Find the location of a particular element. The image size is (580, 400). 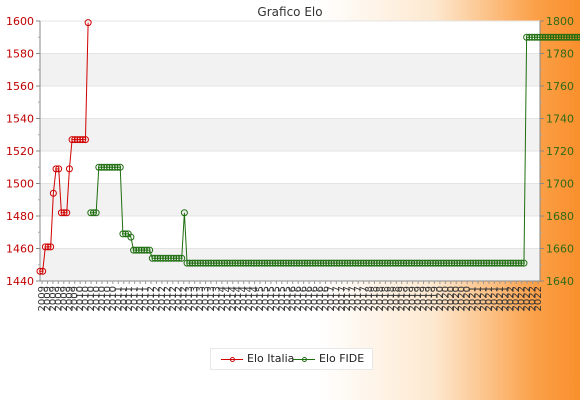

right-tick-label: 1700 is located at coordinates (560, 184).